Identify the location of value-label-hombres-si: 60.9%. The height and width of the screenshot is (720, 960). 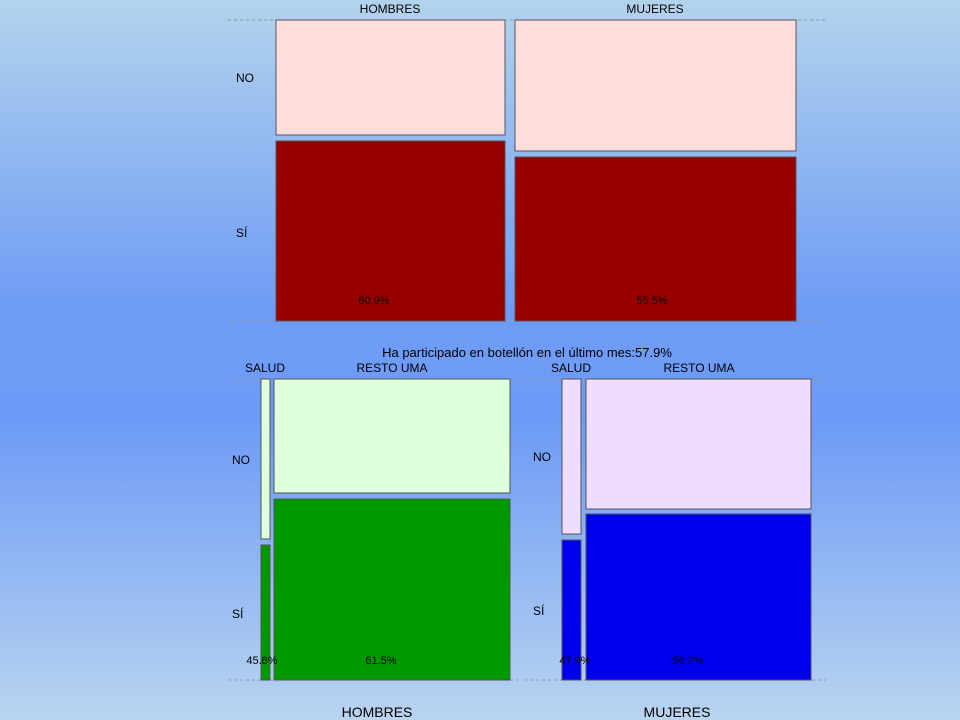
(373, 301).